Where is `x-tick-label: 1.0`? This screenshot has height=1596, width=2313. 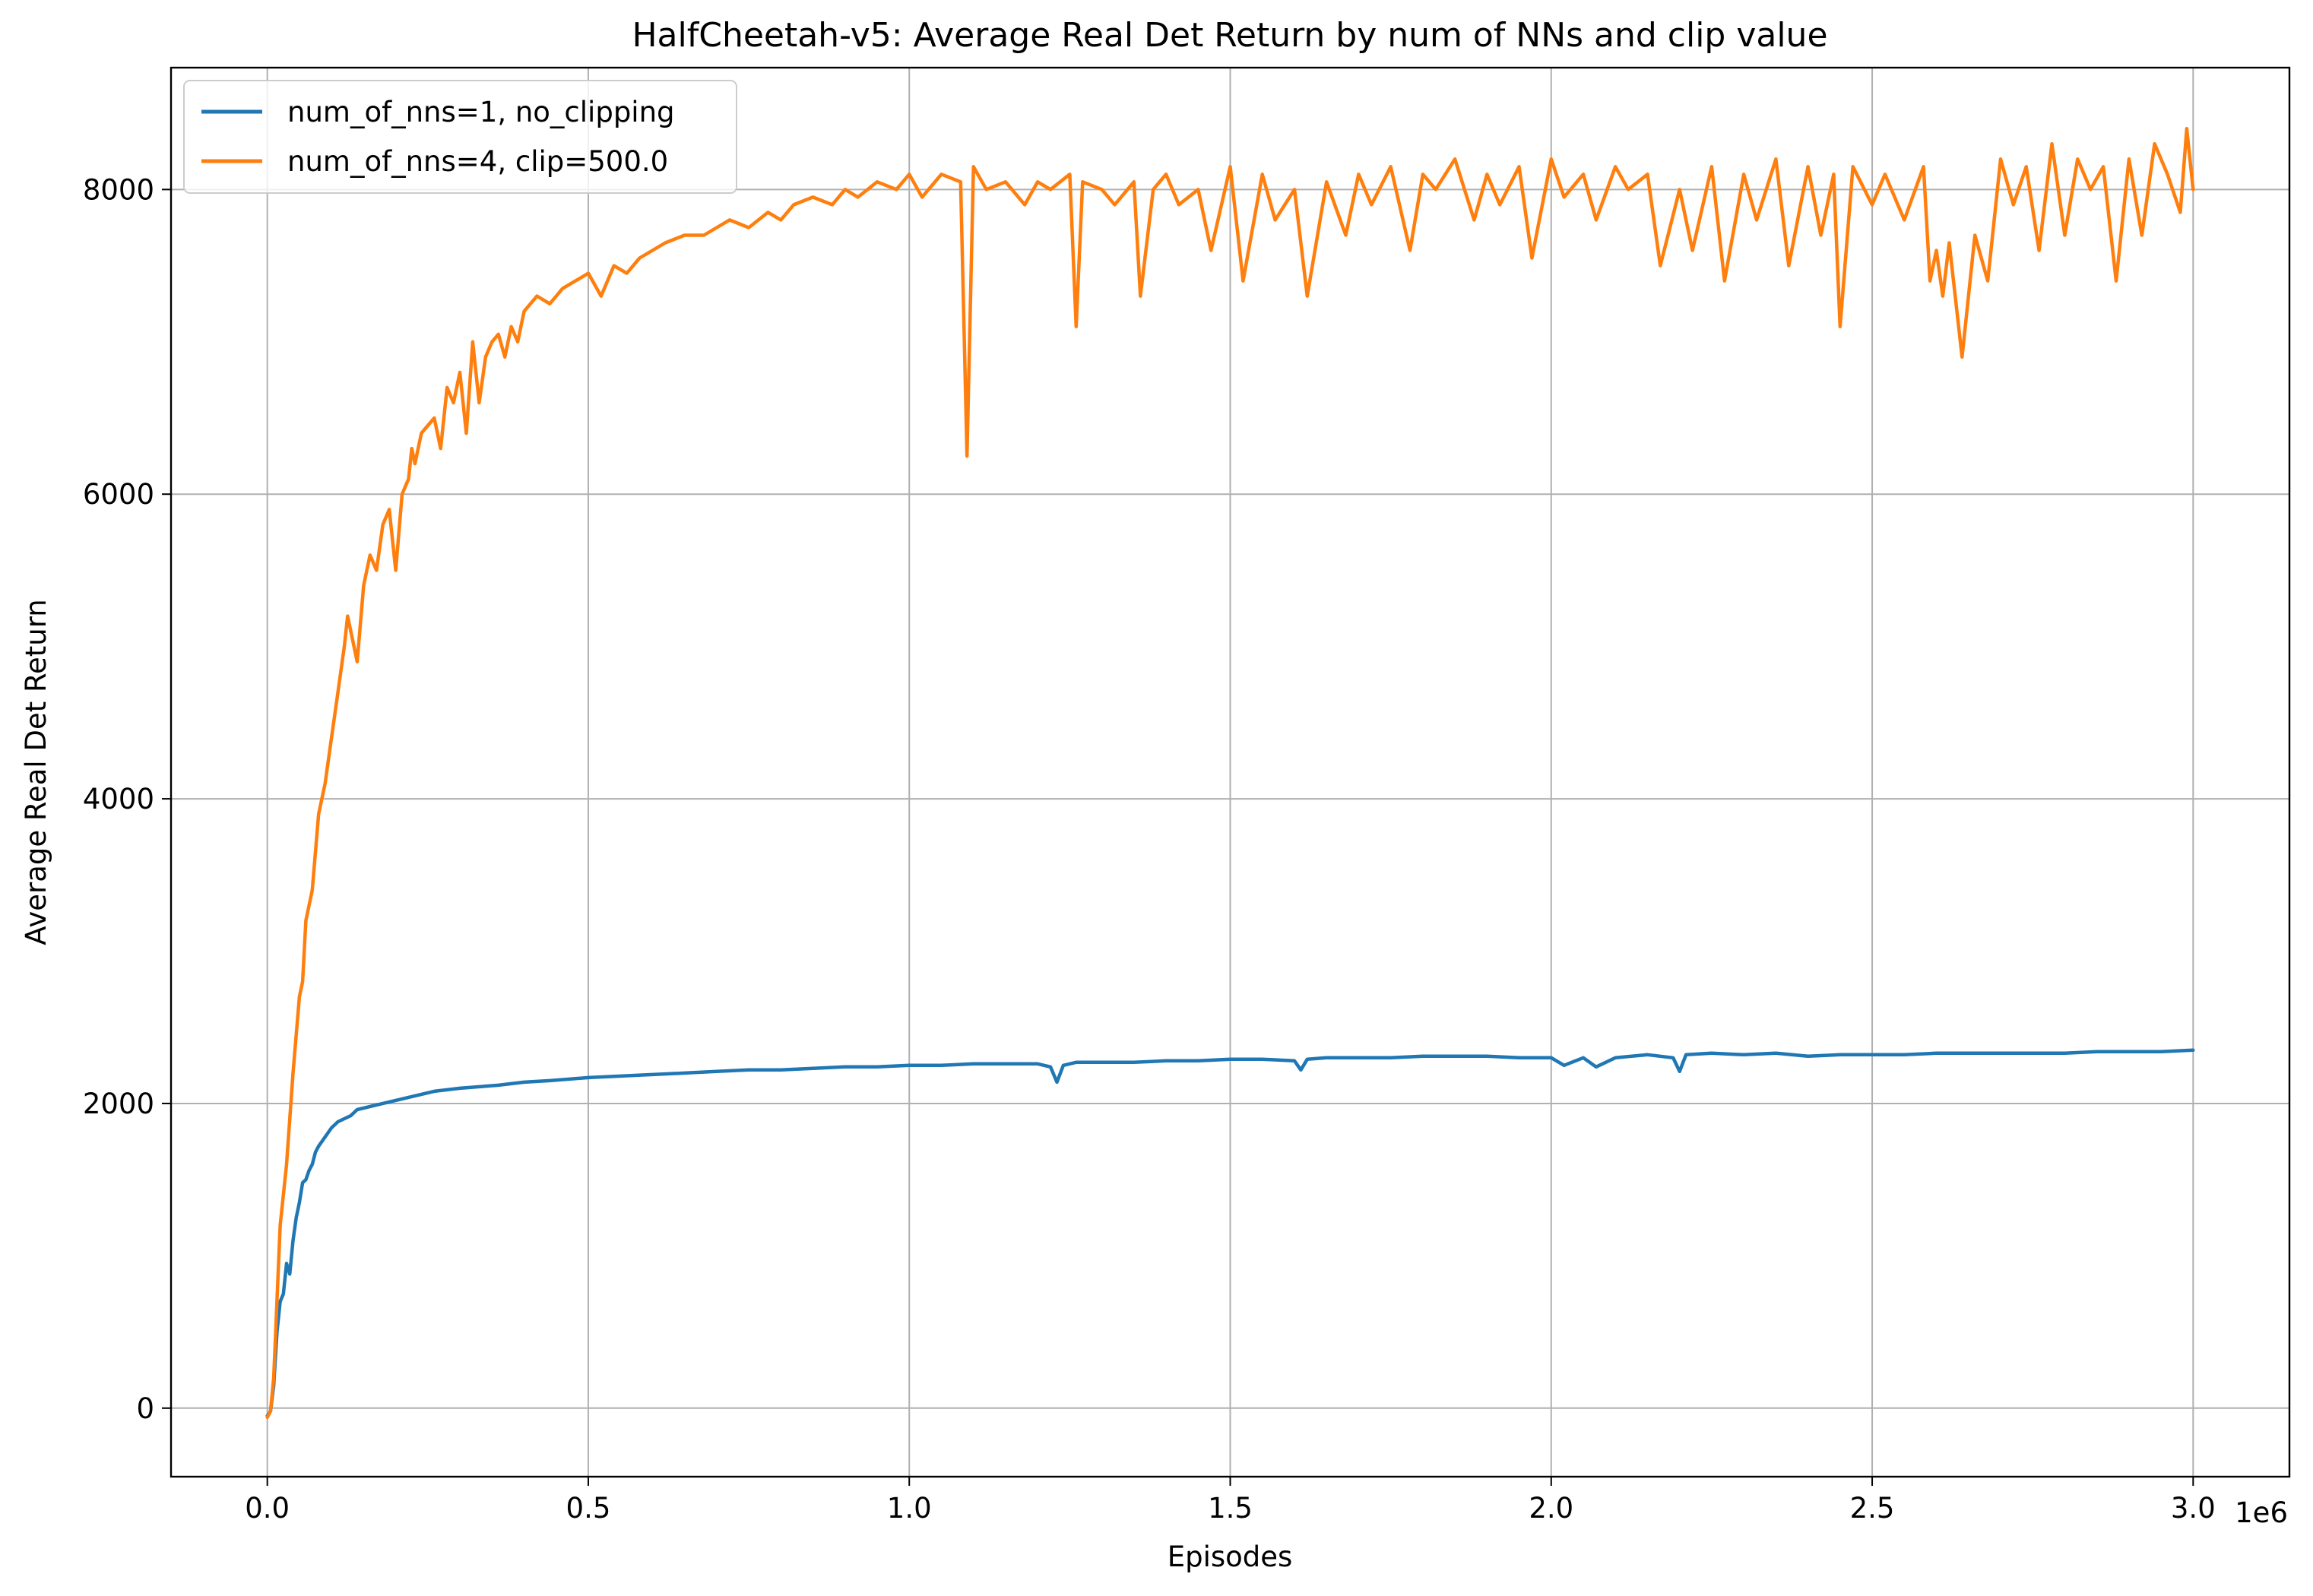
x-tick-label: 1.0 is located at coordinates (909, 1508).